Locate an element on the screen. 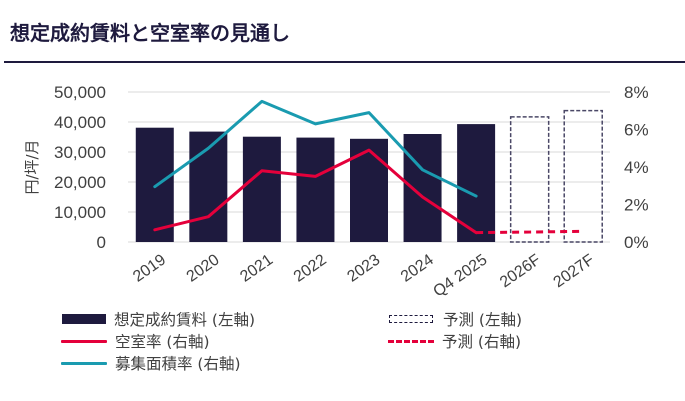  availability-rate-line is located at coordinates (315, 148).